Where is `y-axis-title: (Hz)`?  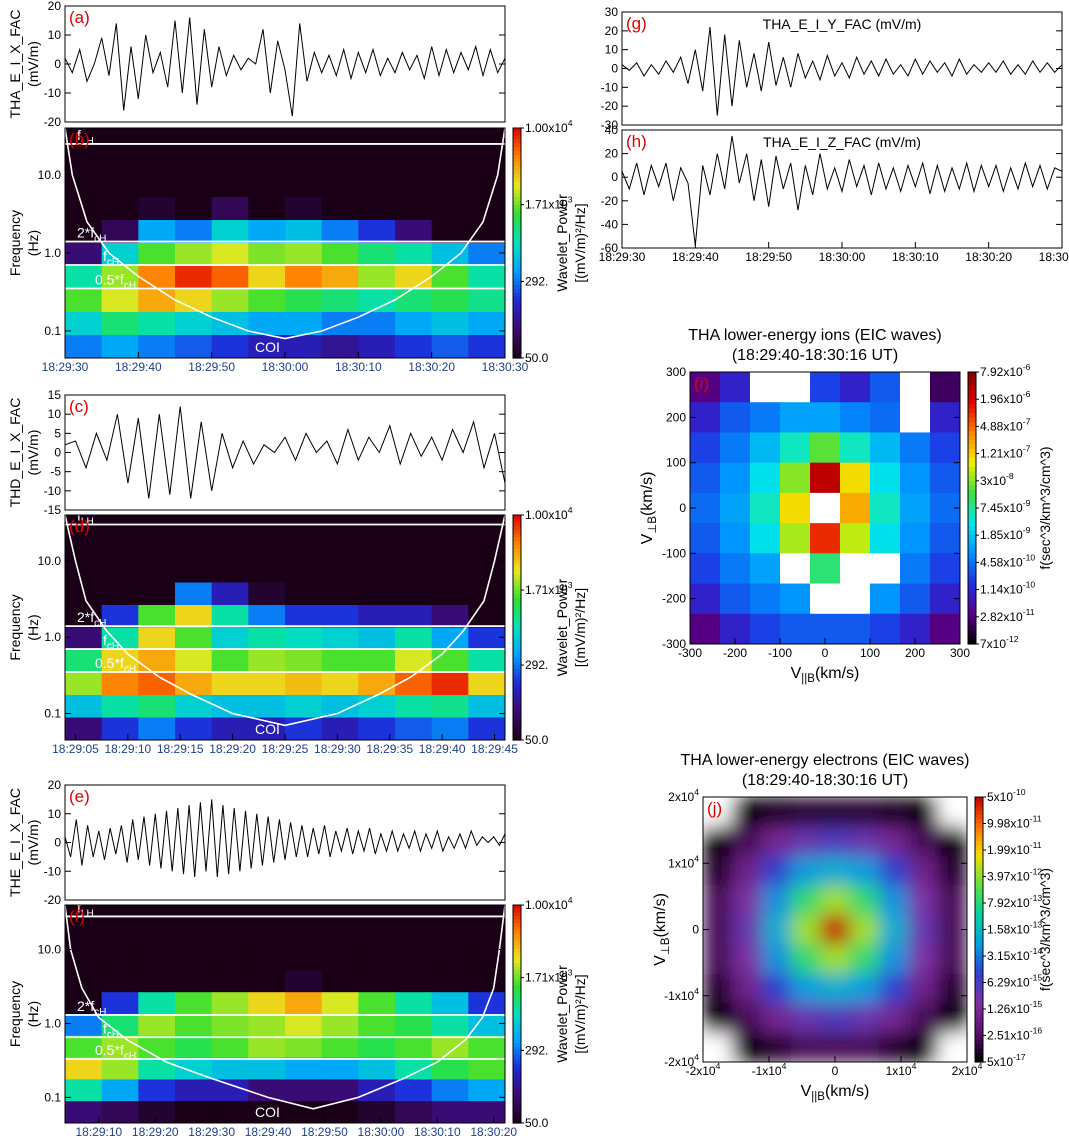 y-axis-title: (Hz) is located at coordinates (33, 243).